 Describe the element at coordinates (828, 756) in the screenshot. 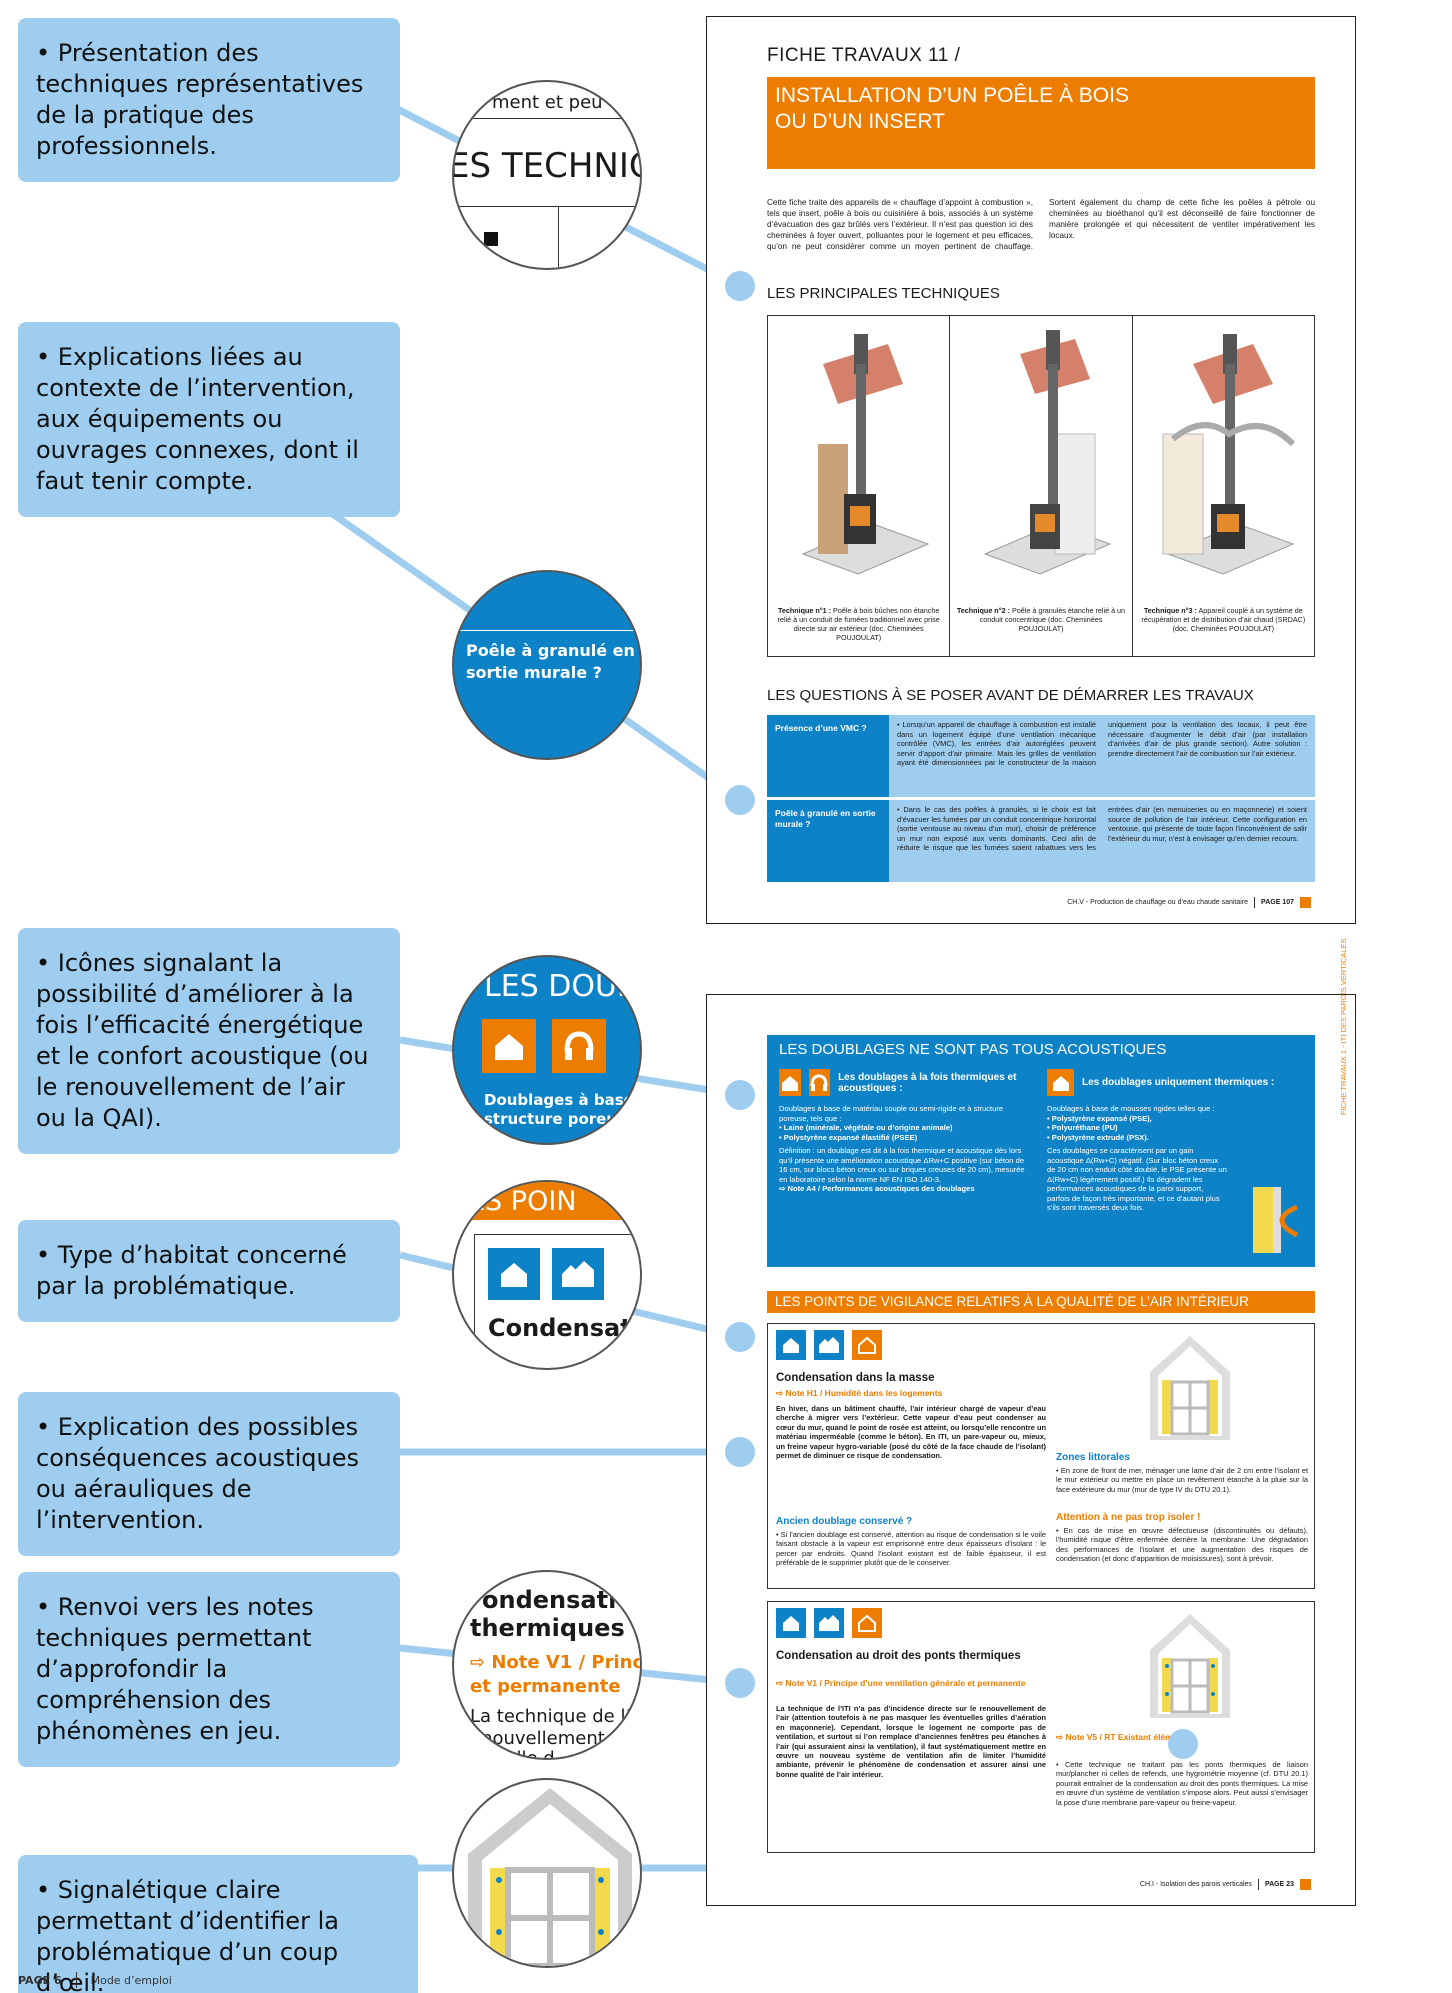

I see `question-head-vmc: Présence d’une VMC ?` at that location.